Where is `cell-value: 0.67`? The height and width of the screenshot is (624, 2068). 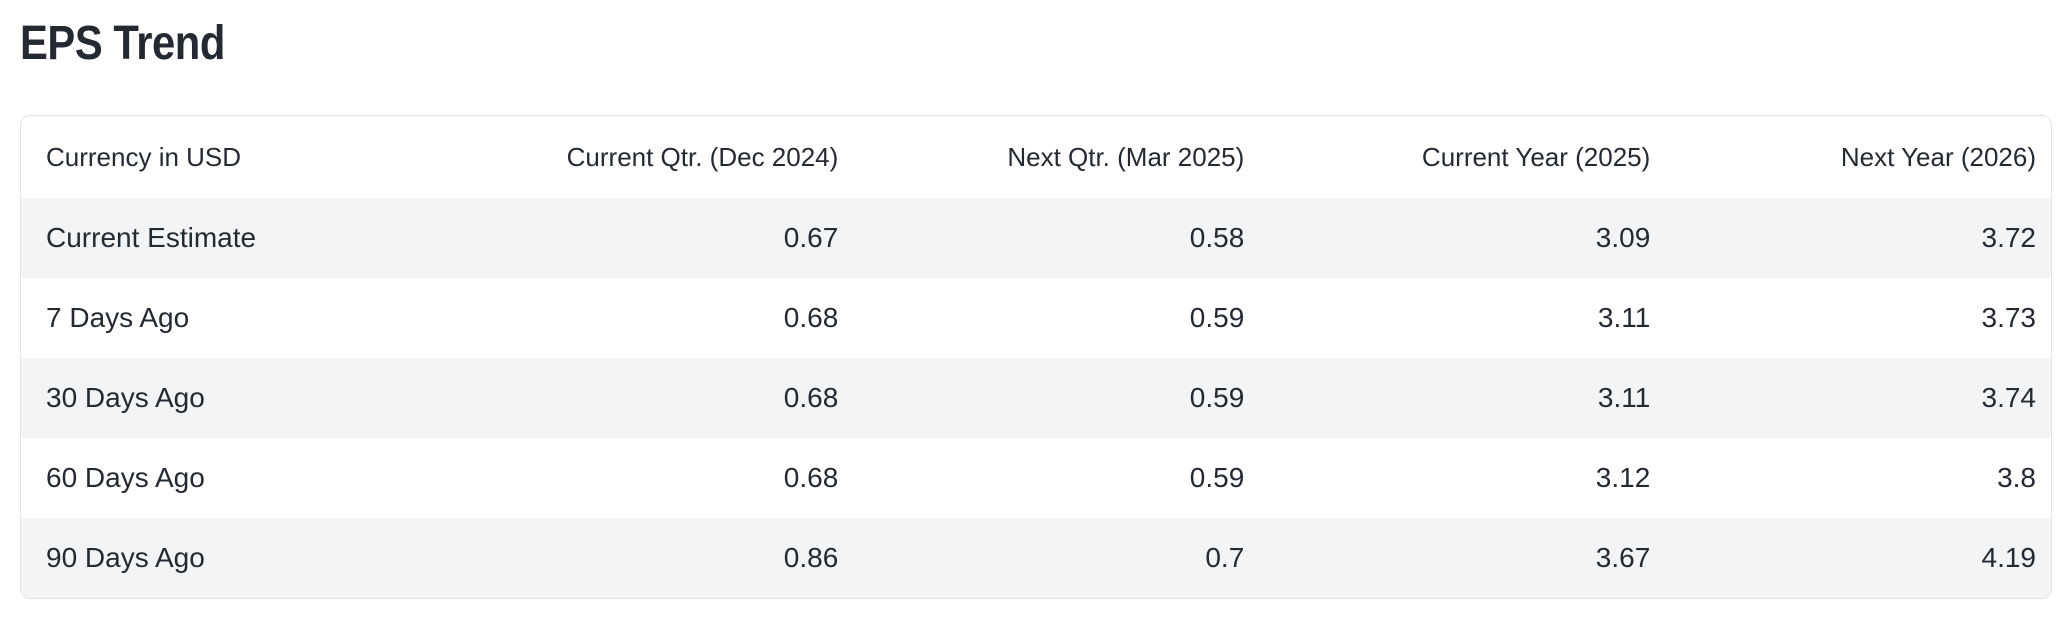 cell-value: 0.67 is located at coordinates (811, 238).